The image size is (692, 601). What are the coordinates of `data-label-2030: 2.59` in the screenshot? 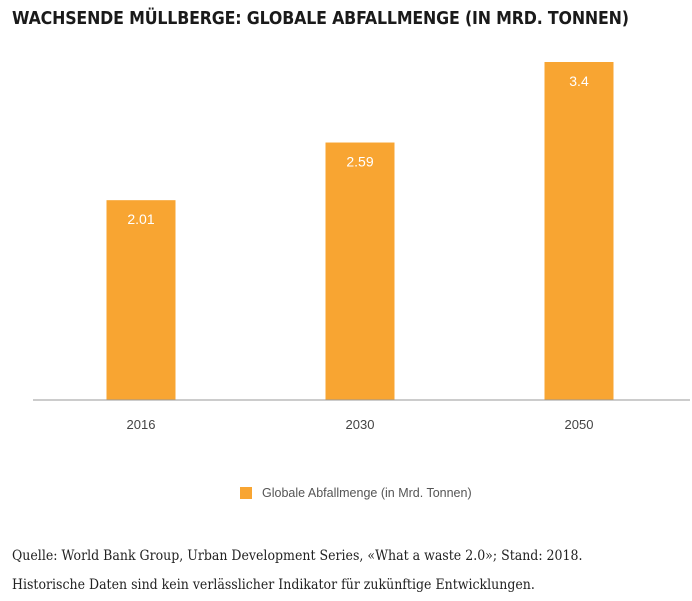 It's located at (359, 162).